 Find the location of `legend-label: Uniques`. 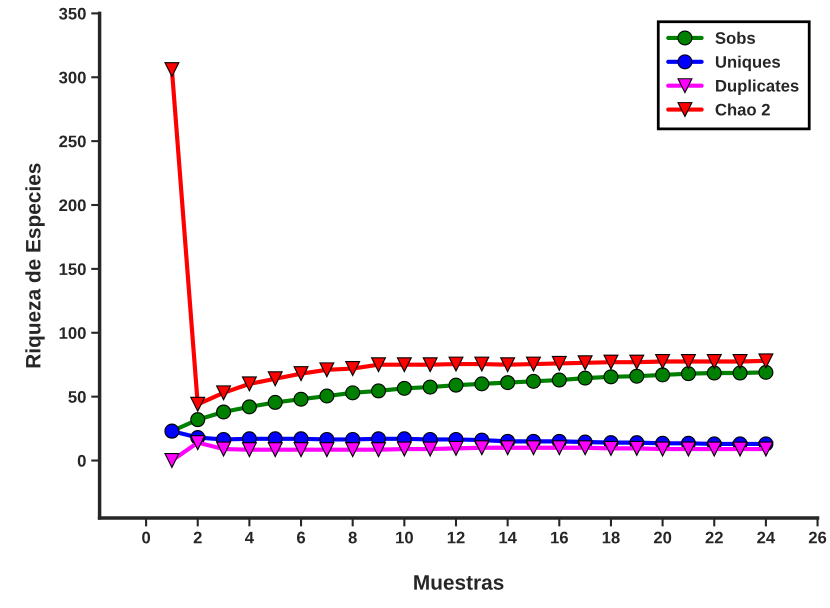

legend-label: Uniques is located at coordinates (748, 64).